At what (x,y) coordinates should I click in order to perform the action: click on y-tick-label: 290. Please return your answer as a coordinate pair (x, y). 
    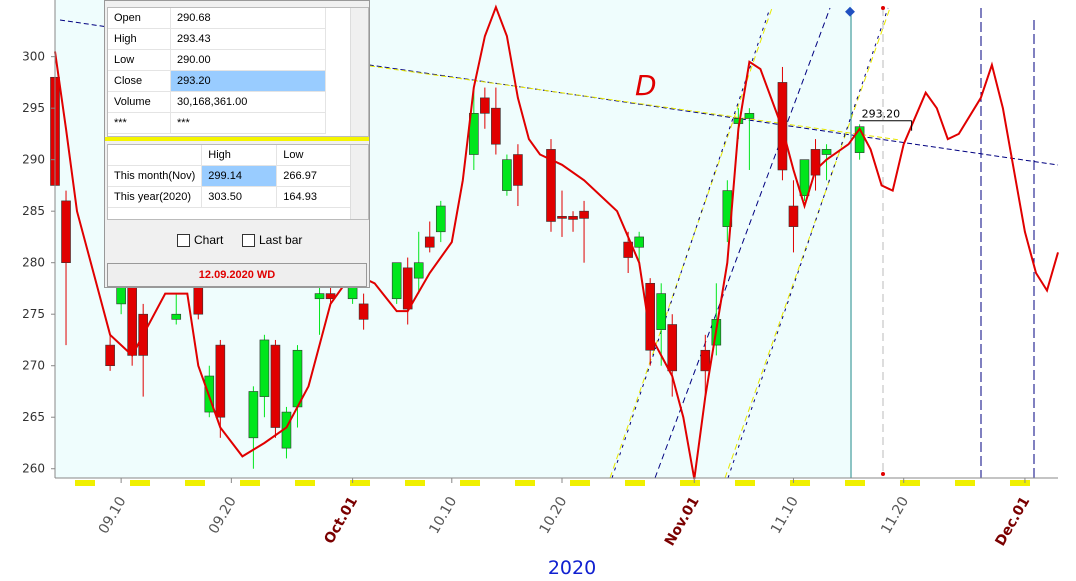
    Looking at the image, I should click on (33, 160).